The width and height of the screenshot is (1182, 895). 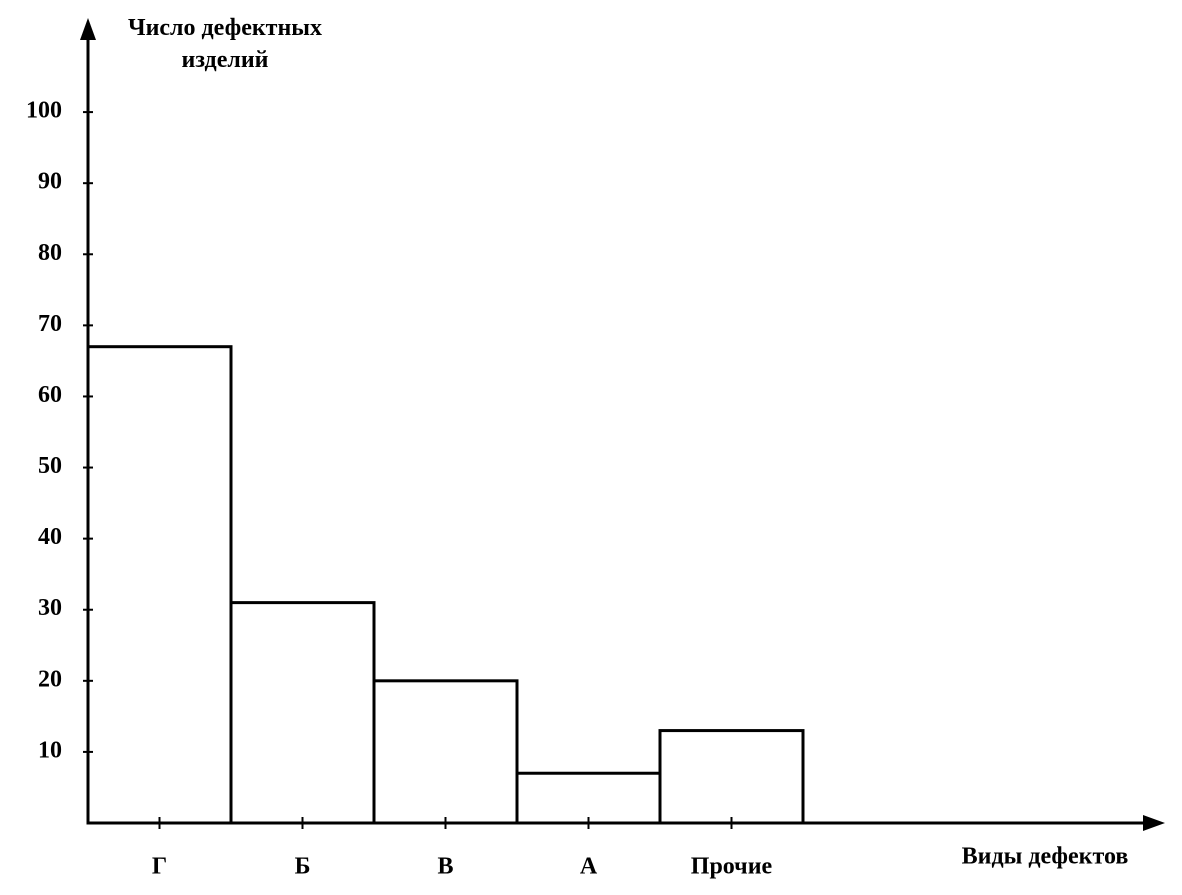 What do you see at coordinates (732, 867) in the screenshot?
I see `x-tick-label: Прочие` at bounding box center [732, 867].